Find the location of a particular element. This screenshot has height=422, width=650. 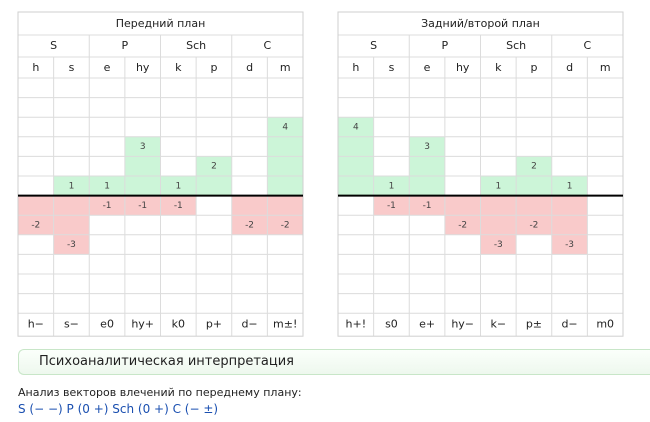

result-label: m0 is located at coordinates (605, 324).